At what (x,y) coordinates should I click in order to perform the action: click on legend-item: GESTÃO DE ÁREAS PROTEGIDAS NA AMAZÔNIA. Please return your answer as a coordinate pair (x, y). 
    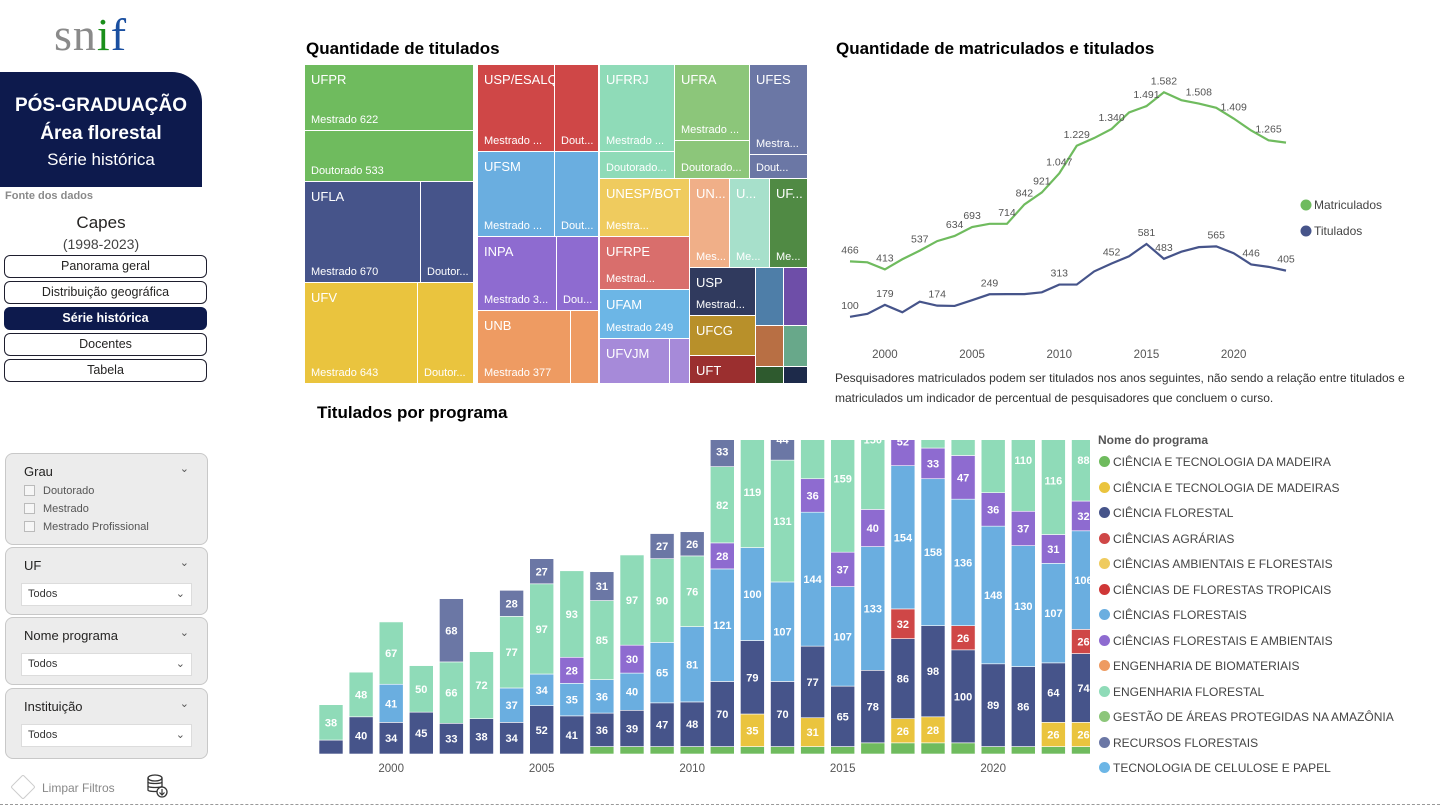
    Looking at the image, I should click on (1246, 717).